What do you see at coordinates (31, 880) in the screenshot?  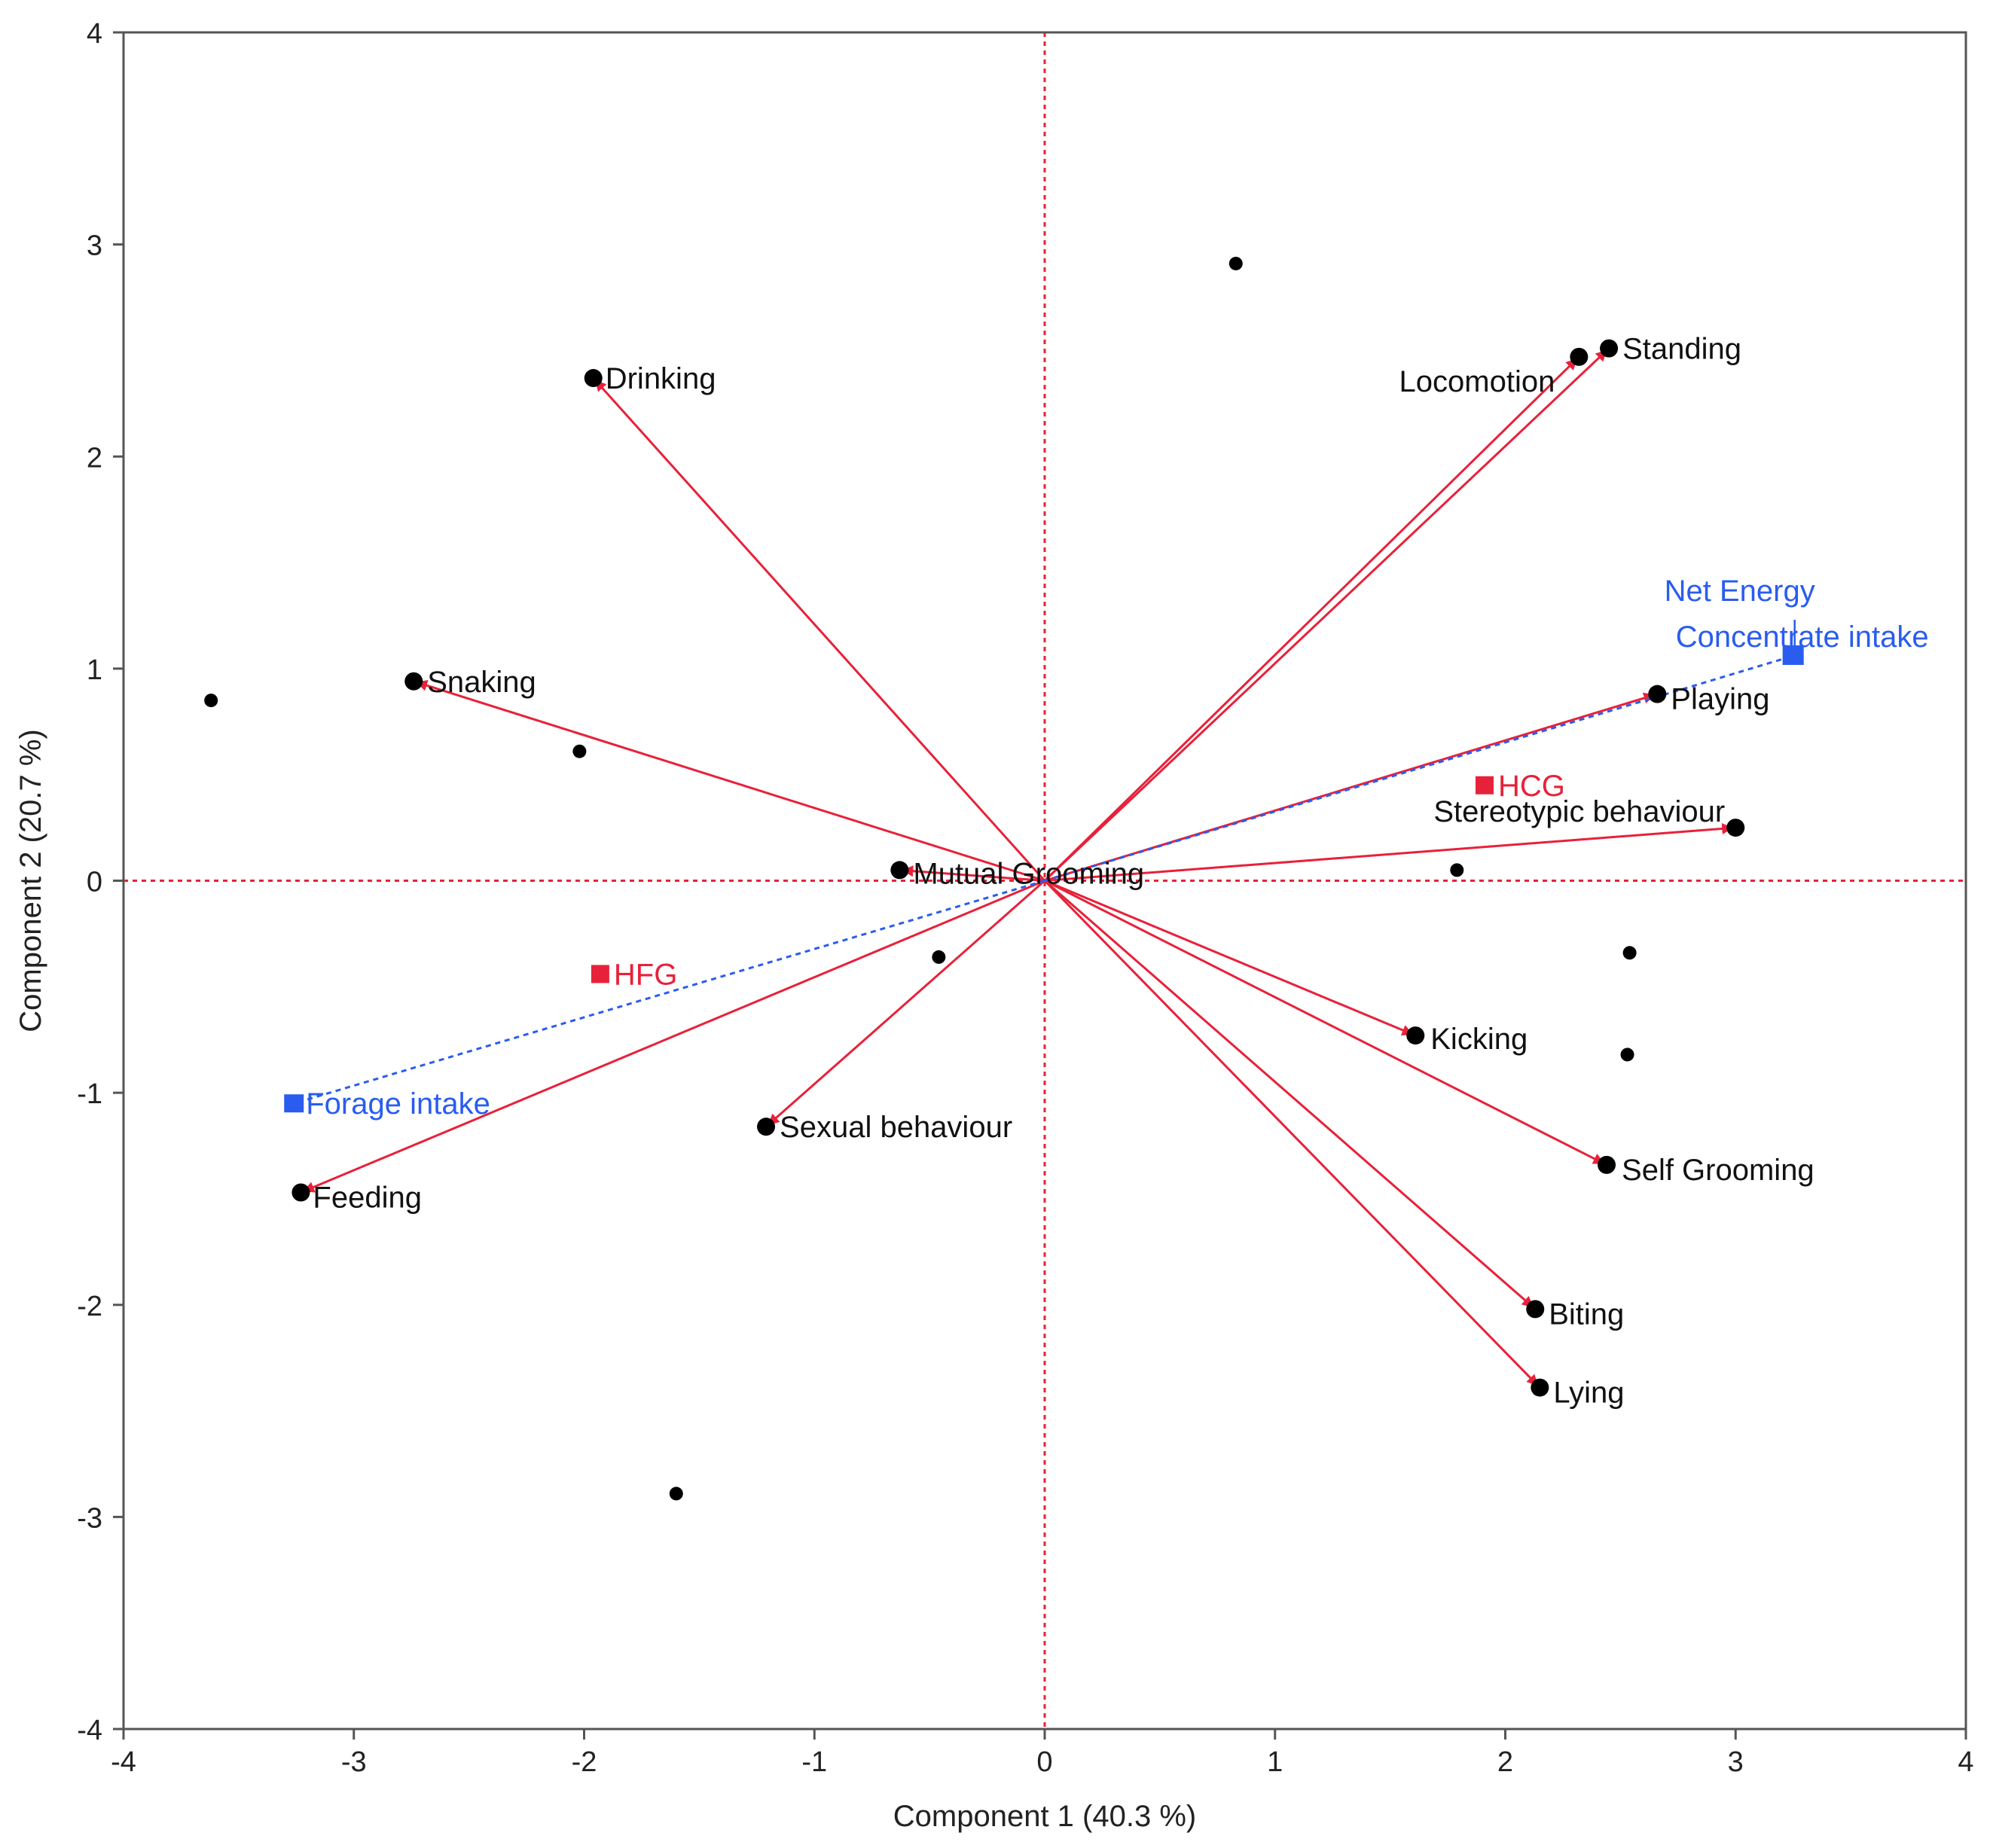 I see `y-axis-title: Component 2 (20.7 %)` at bounding box center [31, 880].